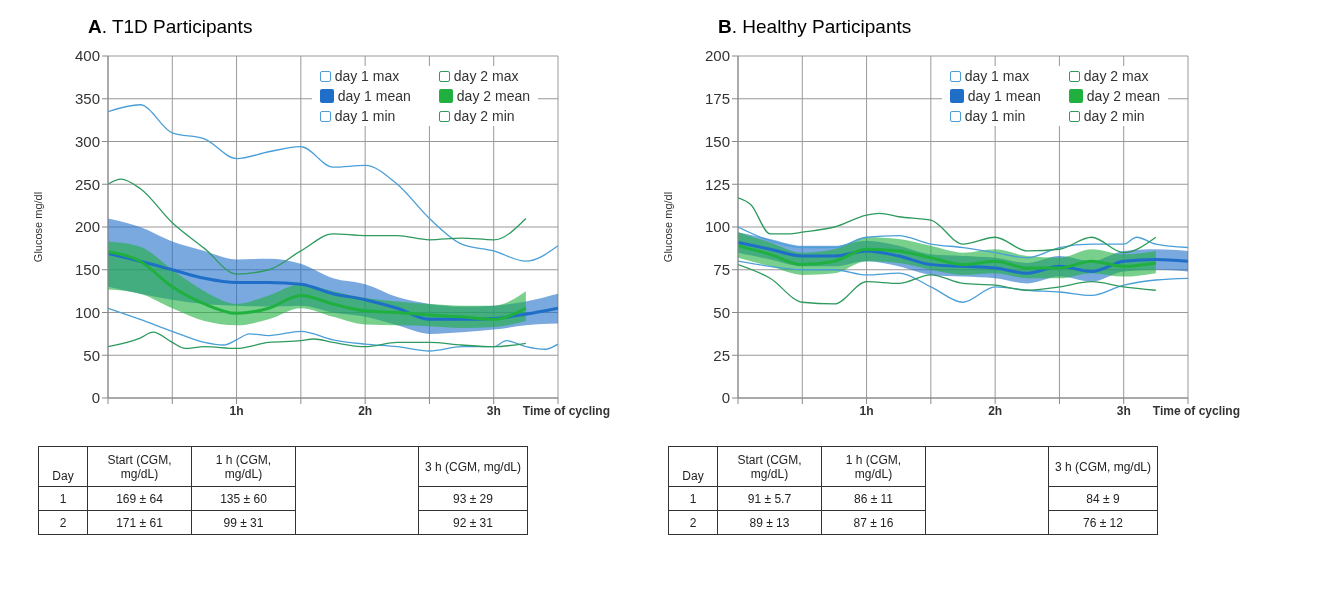 The image size is (1336, 599). I want to click on text: 91 ± 5.7, so click(769, 498).